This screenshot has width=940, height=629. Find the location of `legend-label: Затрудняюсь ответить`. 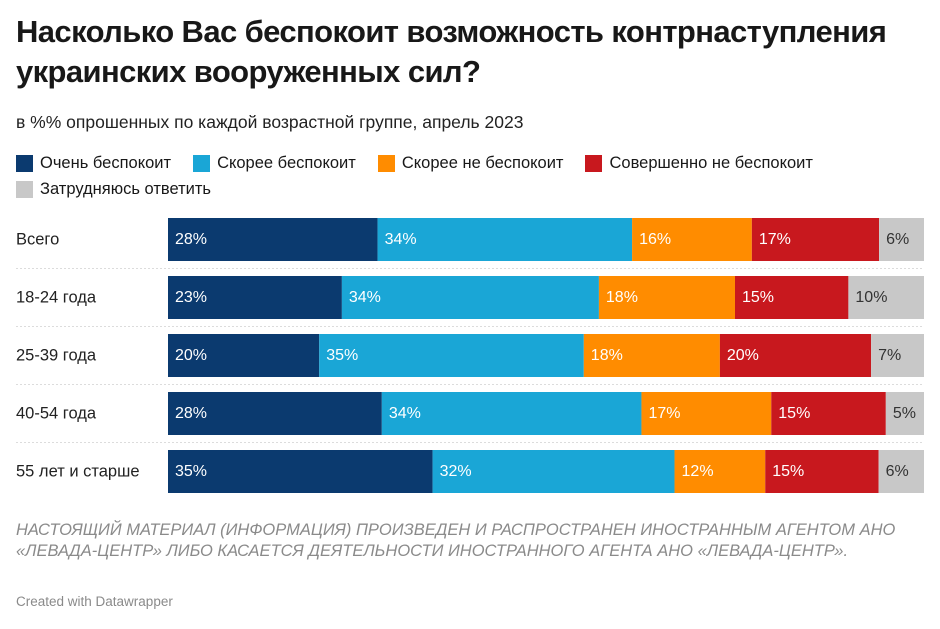

legend-label: Затрудняюсь ответить is located at coordinates (126, 188).